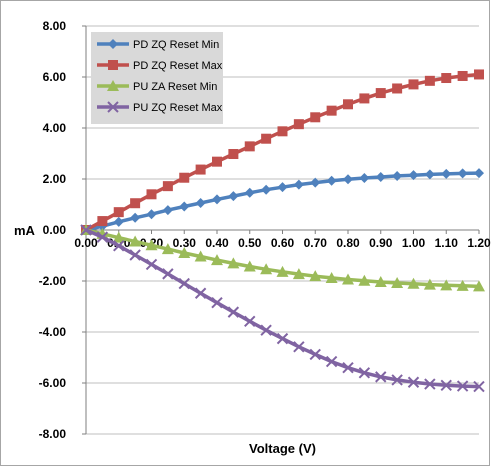 Image resolution: width=492 pixels, height=468 pixels. What do you see at coordinates (175, 87) in the screenshot?
I see `legend-label: PU ZA Reset Min` at bounding box center [175, 87].